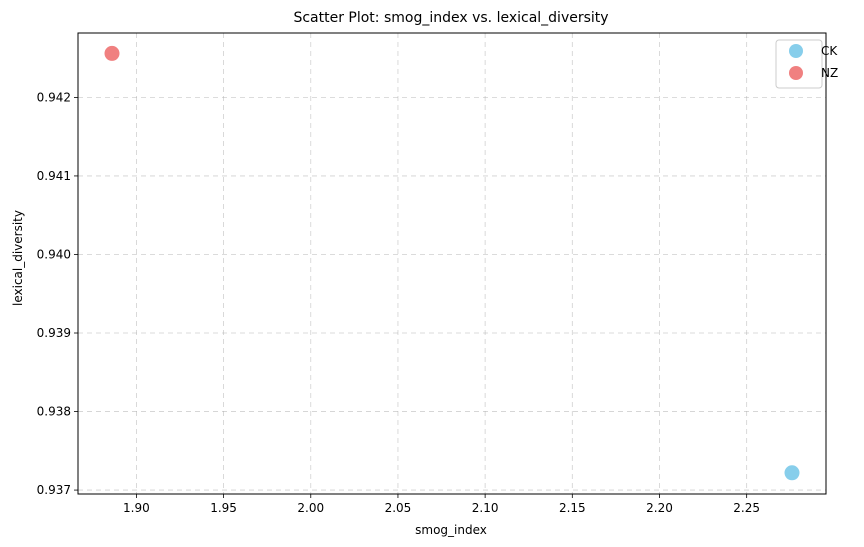 Image resolution: width=864 pixels, height=547 pixels. I want to click on legend-label-nz: NZ, so click(829, 73).